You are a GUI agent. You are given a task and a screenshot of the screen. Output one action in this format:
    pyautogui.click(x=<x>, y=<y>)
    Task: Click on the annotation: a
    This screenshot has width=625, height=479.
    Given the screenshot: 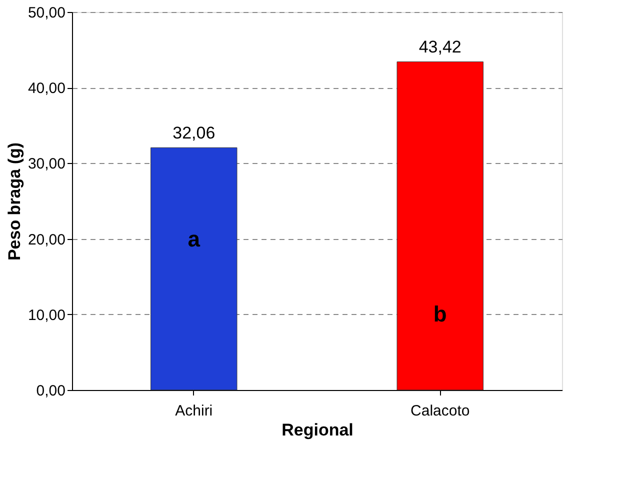 What is the action you would take?
    pyautogui.click(x=194, y=239)
    